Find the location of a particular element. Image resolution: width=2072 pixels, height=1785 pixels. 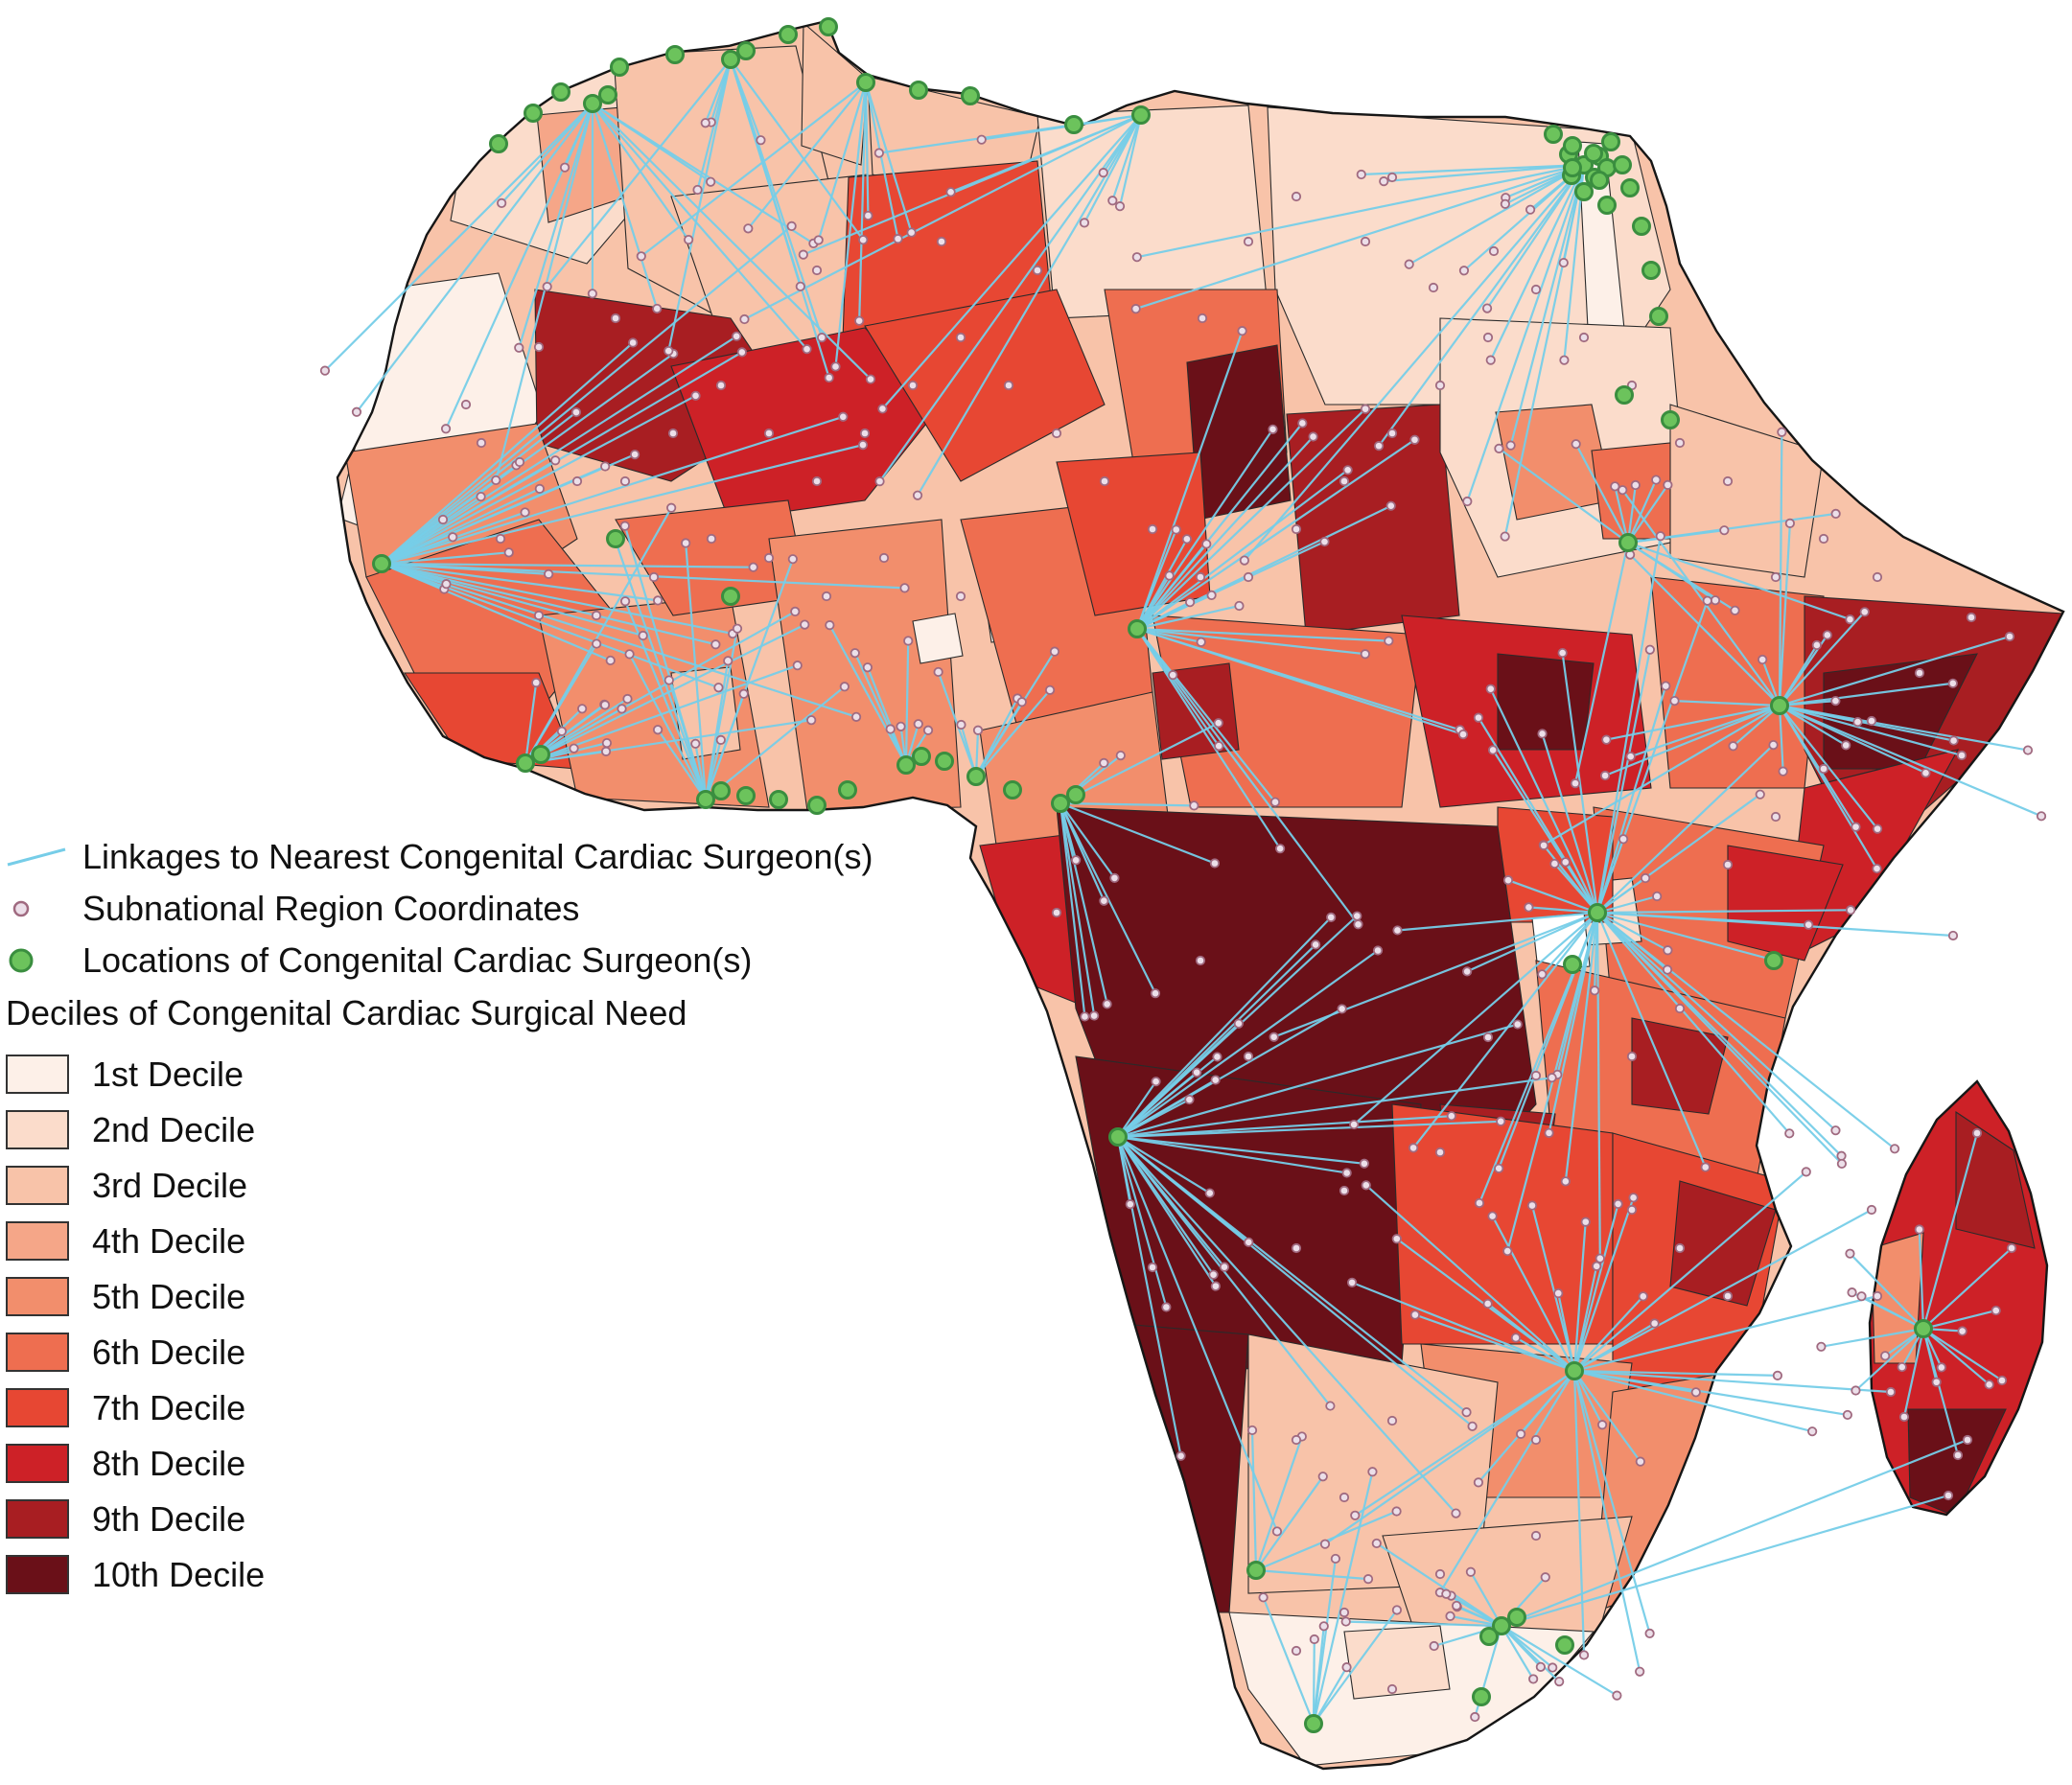

legend-decile-10: 10th Decile is located at coordinates (439, 1575).